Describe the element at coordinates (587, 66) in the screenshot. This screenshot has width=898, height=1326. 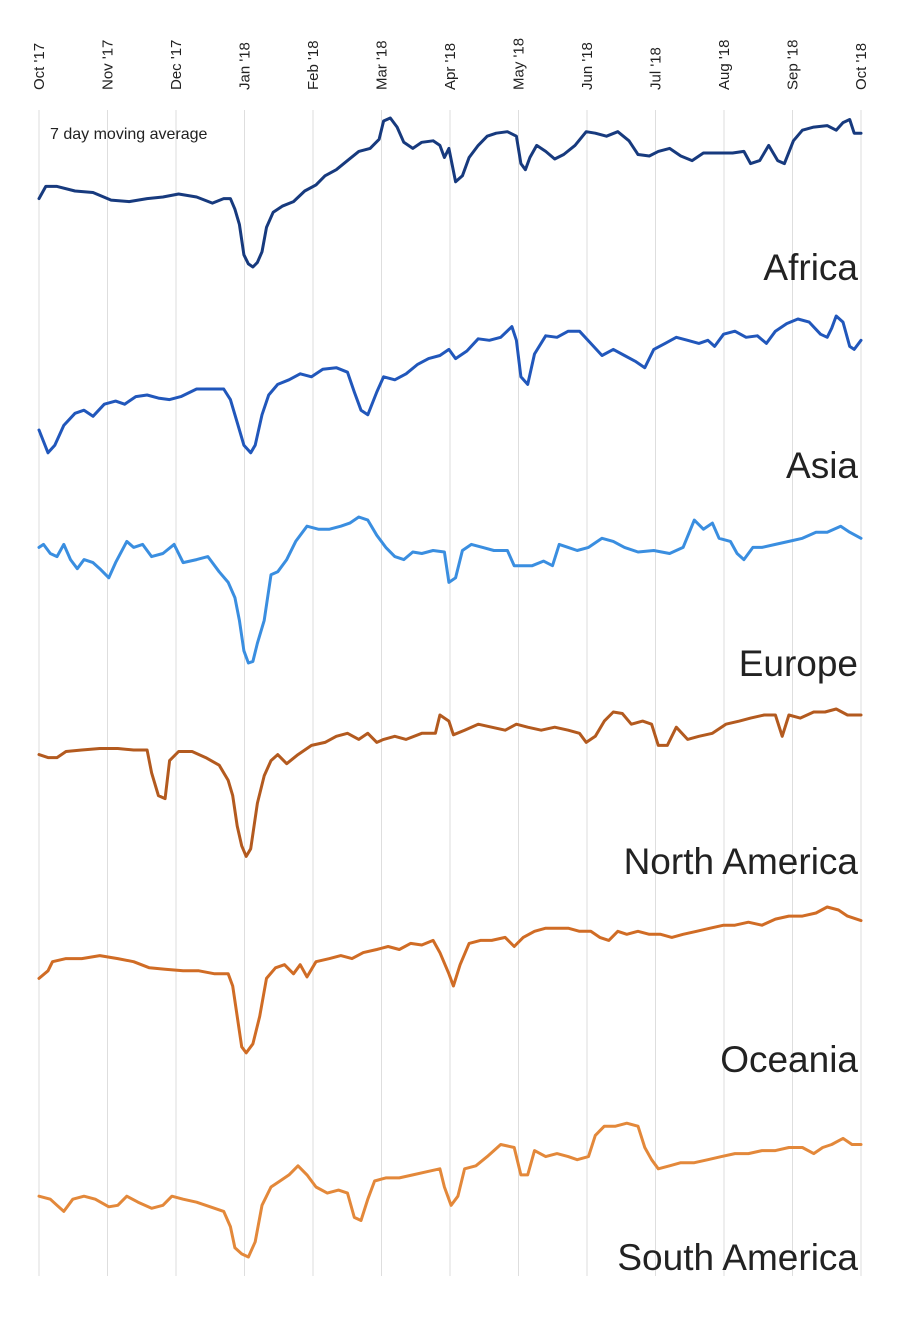
I see `month-tick-label: Jun '18` at that location.